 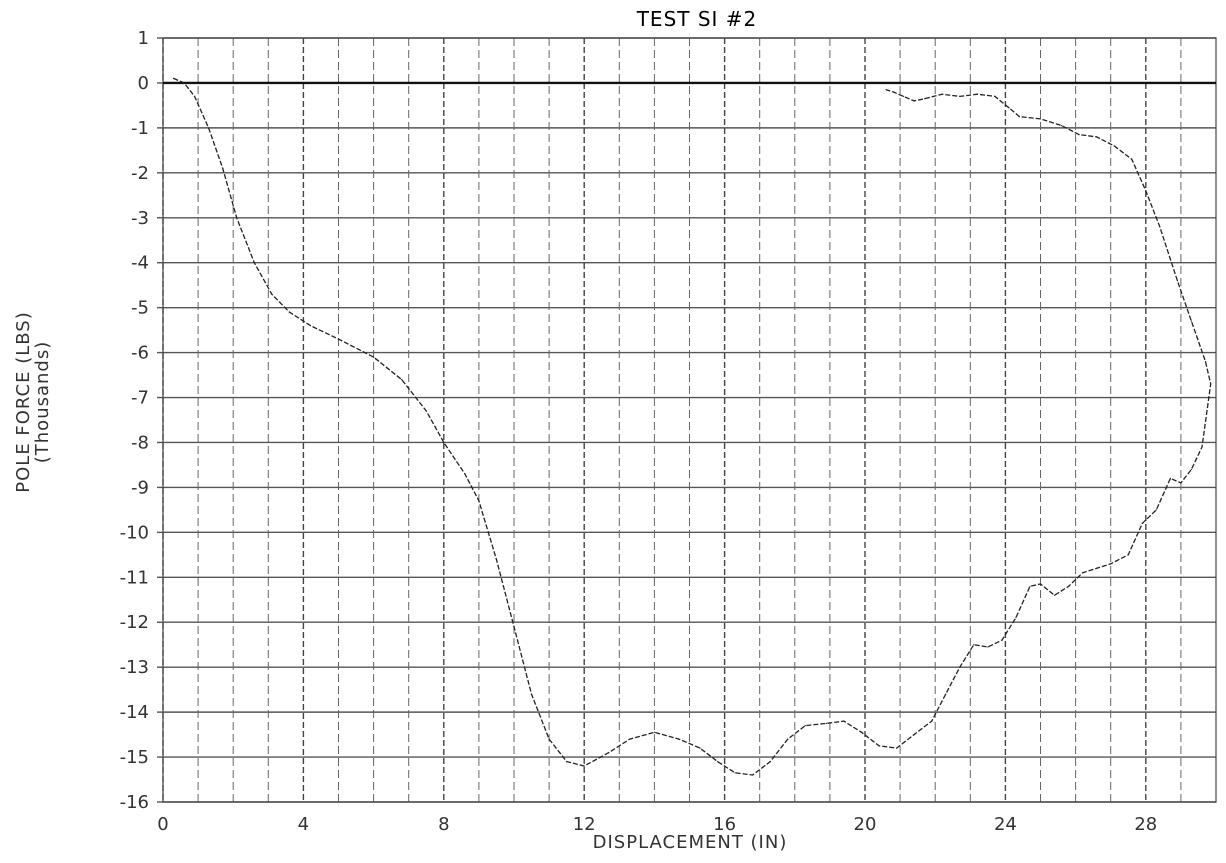 I want to click on y-tick-label: -7, so click(x=140, y=398).